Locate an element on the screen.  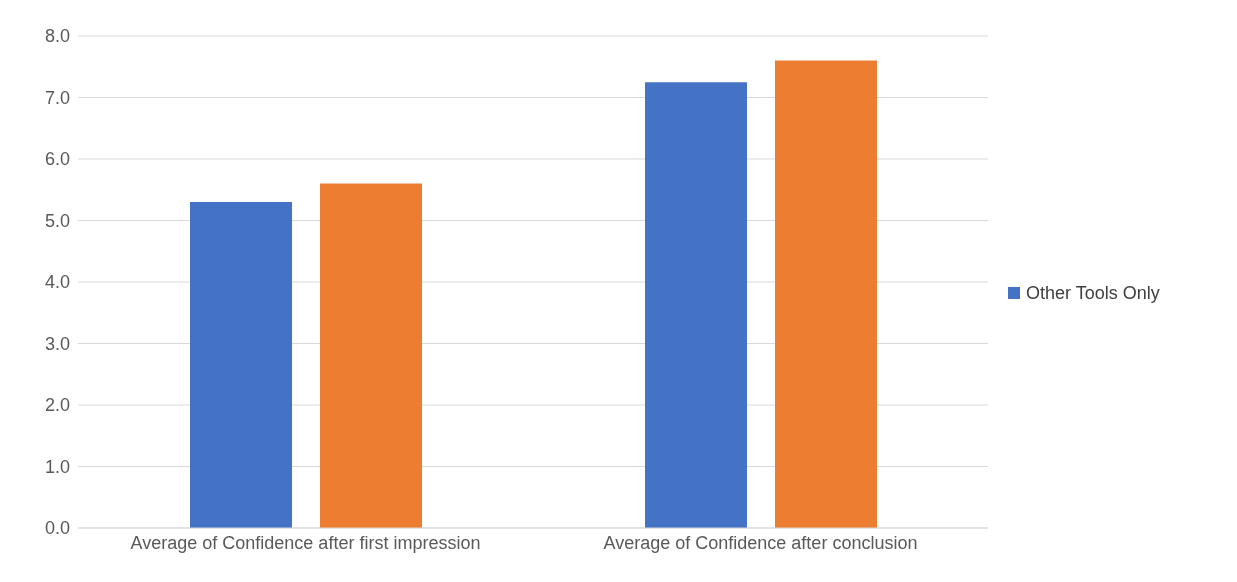
y-tick-label: 5.0 is located at coordinates (57, 220).